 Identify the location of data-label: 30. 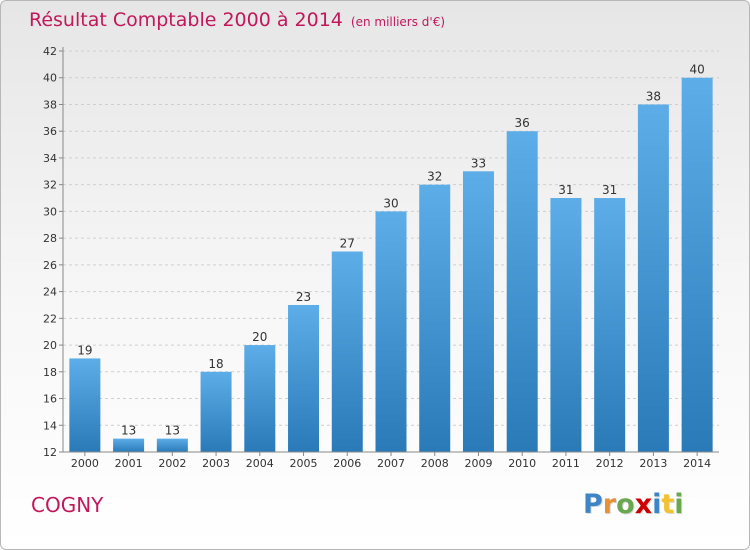
(390, 203).